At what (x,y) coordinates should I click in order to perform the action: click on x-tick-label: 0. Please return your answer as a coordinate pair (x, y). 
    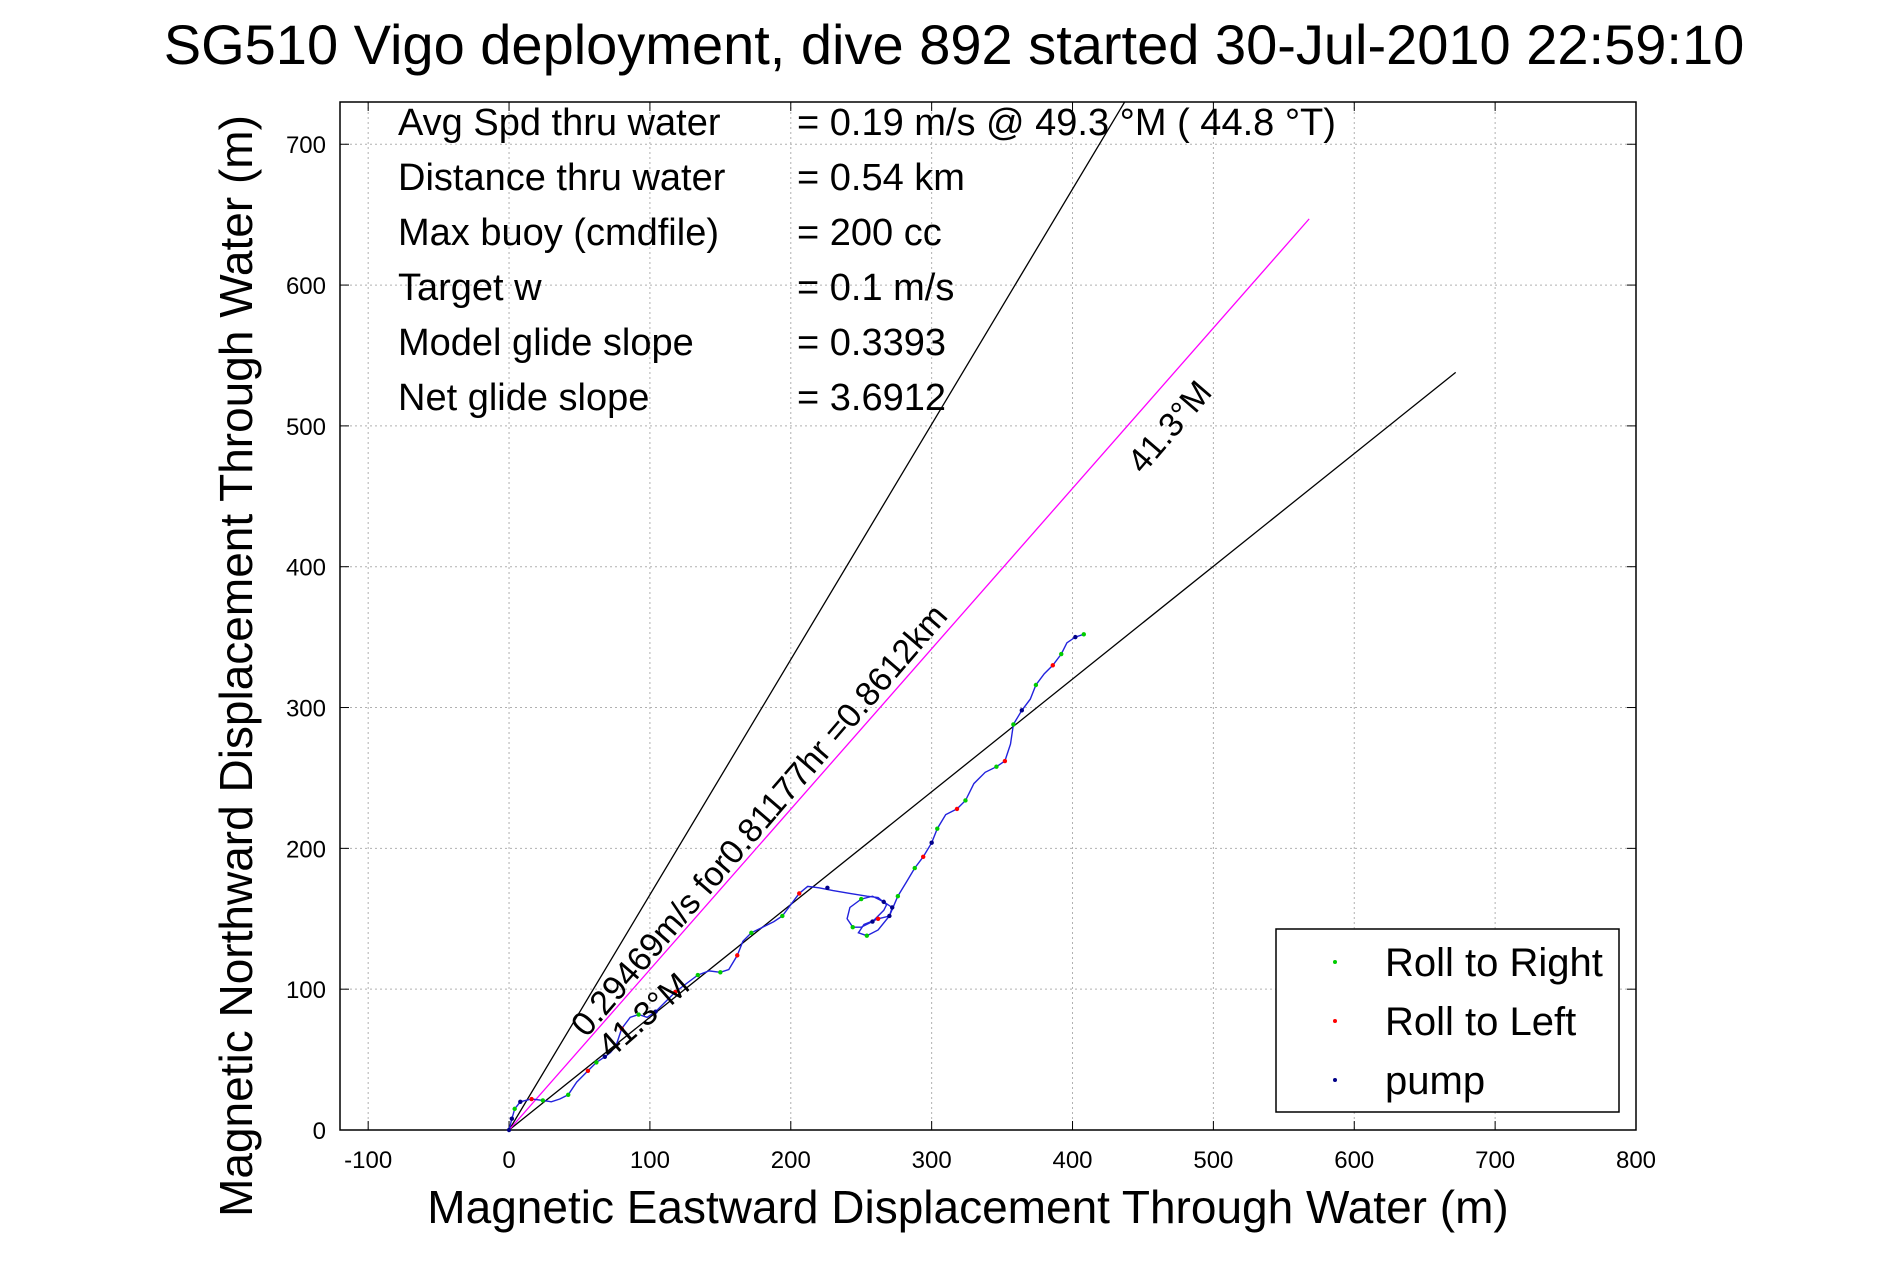
    Looking at the image, I should click on (508, 1160).